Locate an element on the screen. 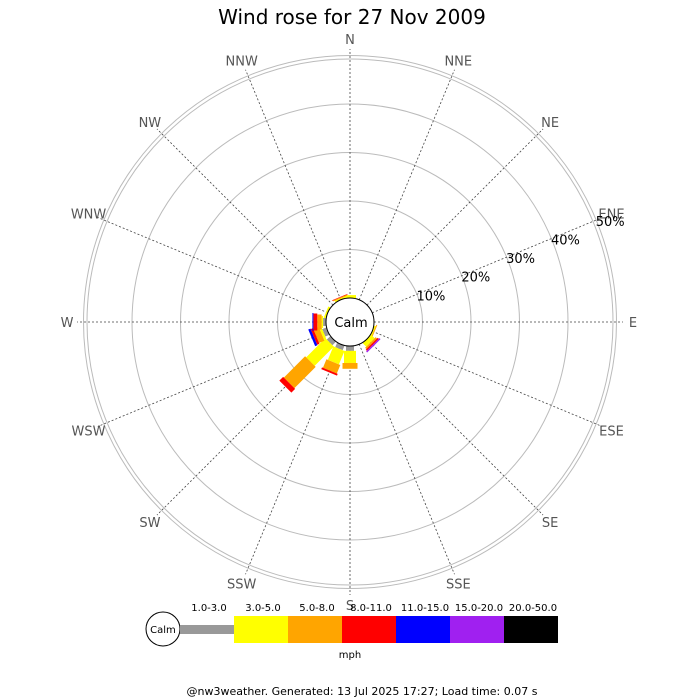  ring-label-40: 40% is located at coordinates (565, 241).